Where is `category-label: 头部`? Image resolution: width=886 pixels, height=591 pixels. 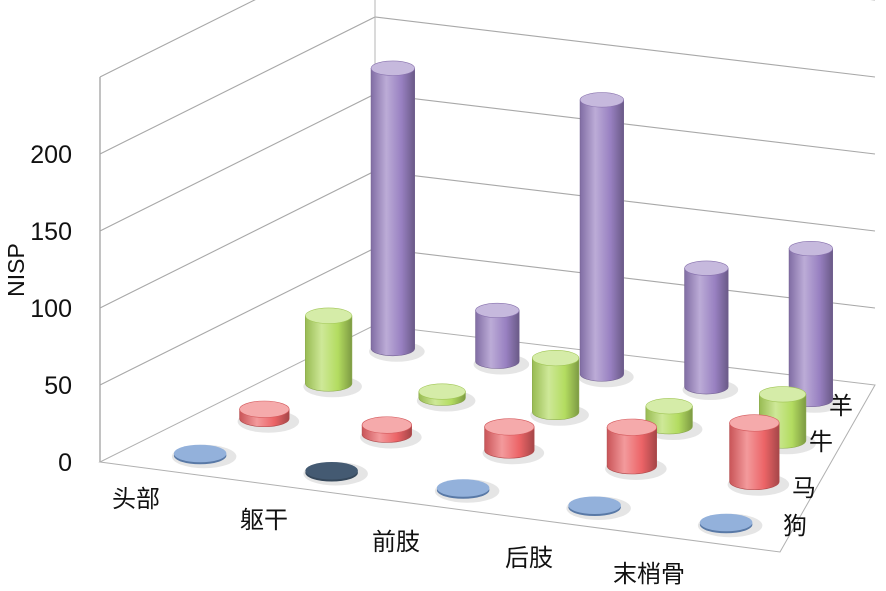
category-label: 头部 is located at coordinates (136, 499).